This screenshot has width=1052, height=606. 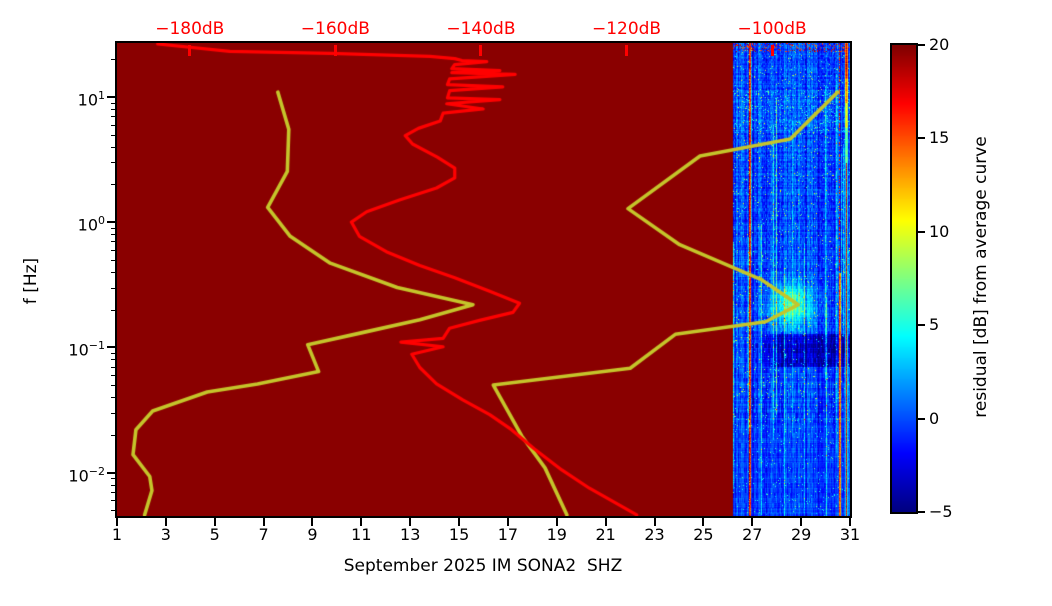 I want to click on x-tick-label: 3, so click(x=165, y=534).